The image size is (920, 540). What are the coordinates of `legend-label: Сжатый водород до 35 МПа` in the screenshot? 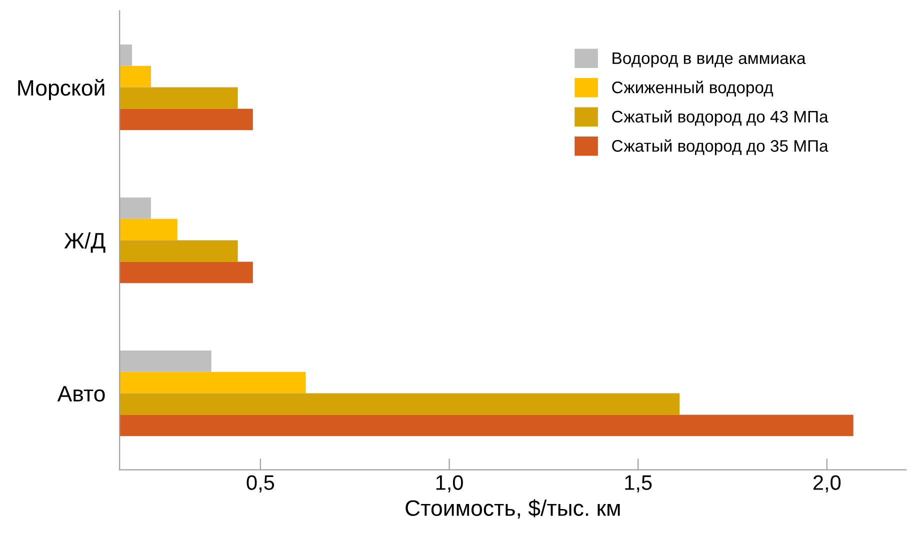 It's located at (720, 147).